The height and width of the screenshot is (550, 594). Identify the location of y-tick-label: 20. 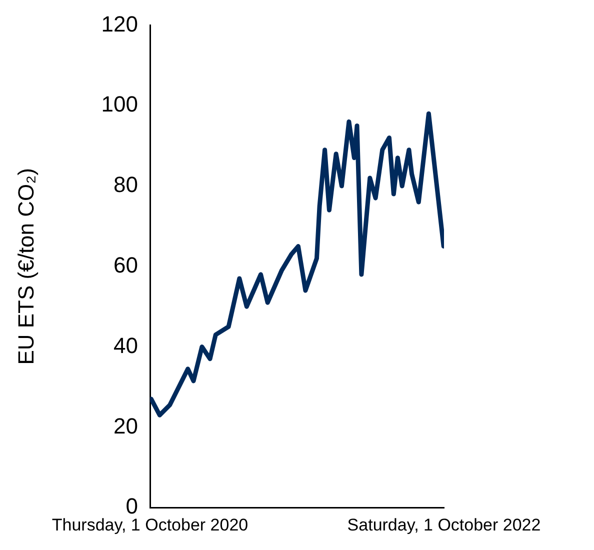
(126, 425).